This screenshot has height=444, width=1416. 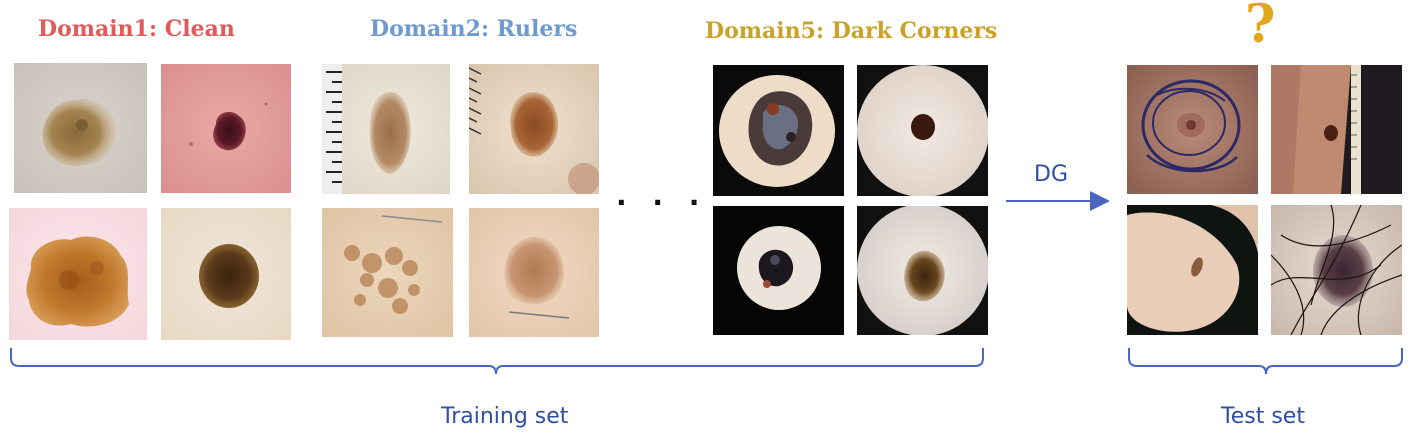 What do you see at coordinates (1263, 416) in the screenshot?
I see `test-set-label: Test set` at bounding box center [1263, 416].